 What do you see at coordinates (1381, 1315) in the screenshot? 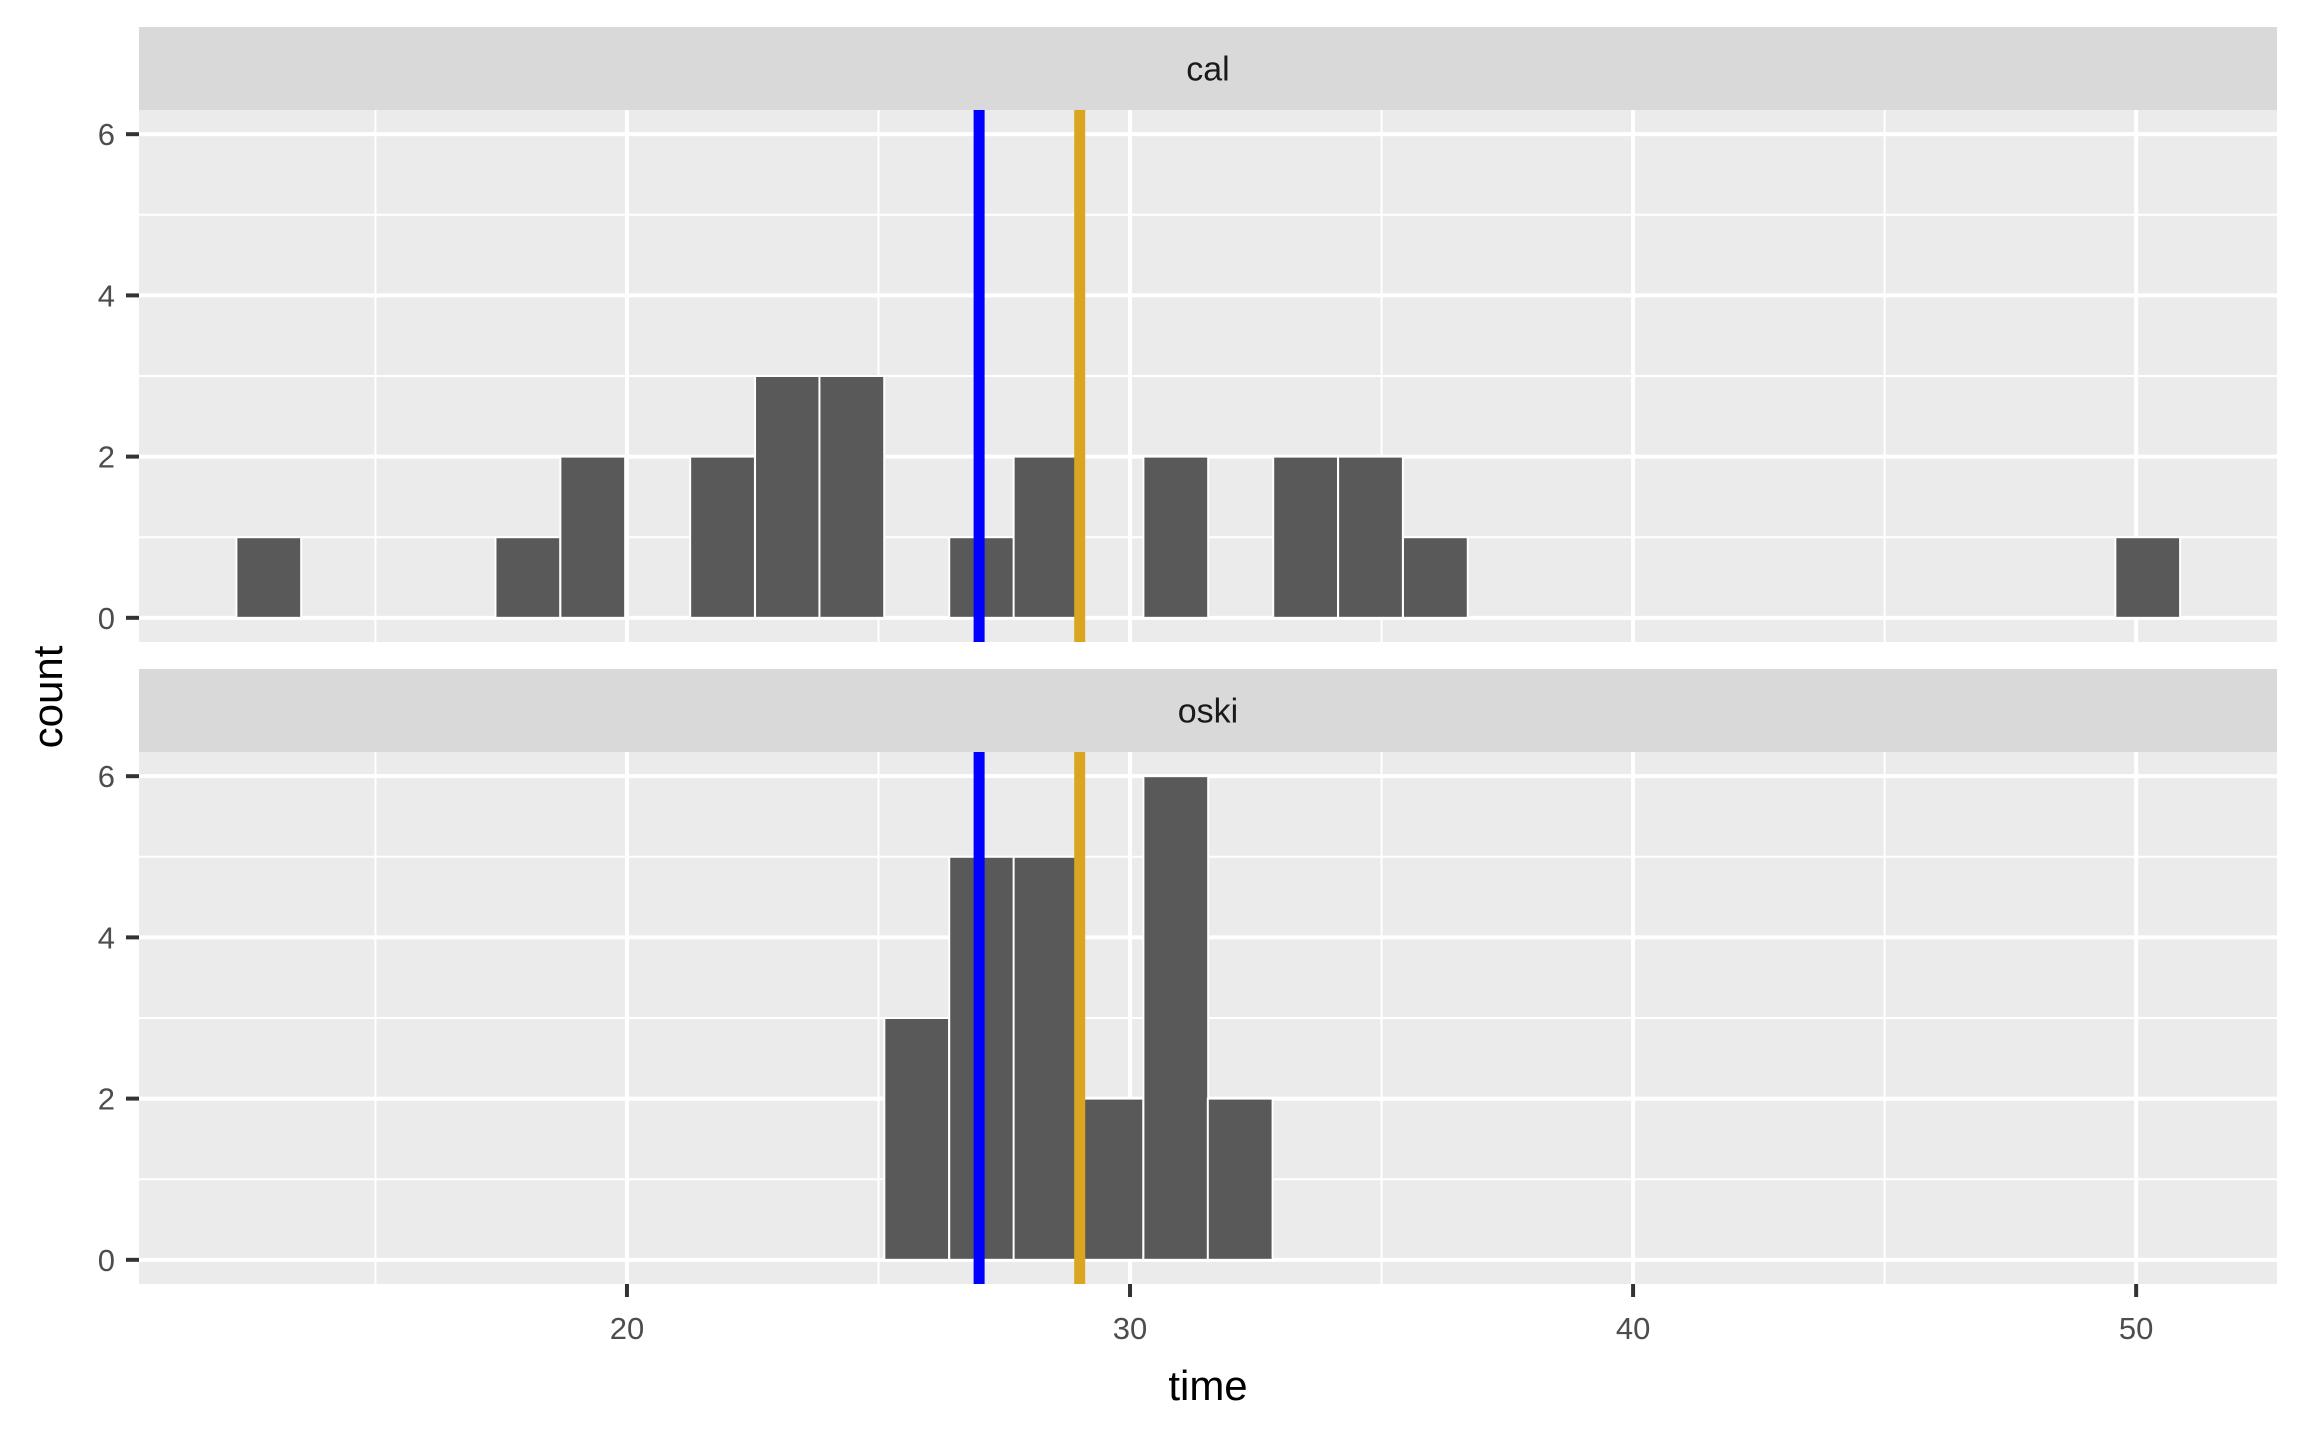
I see `x-axis: 20 30 40 50` at bounding box center [1381, 1315].